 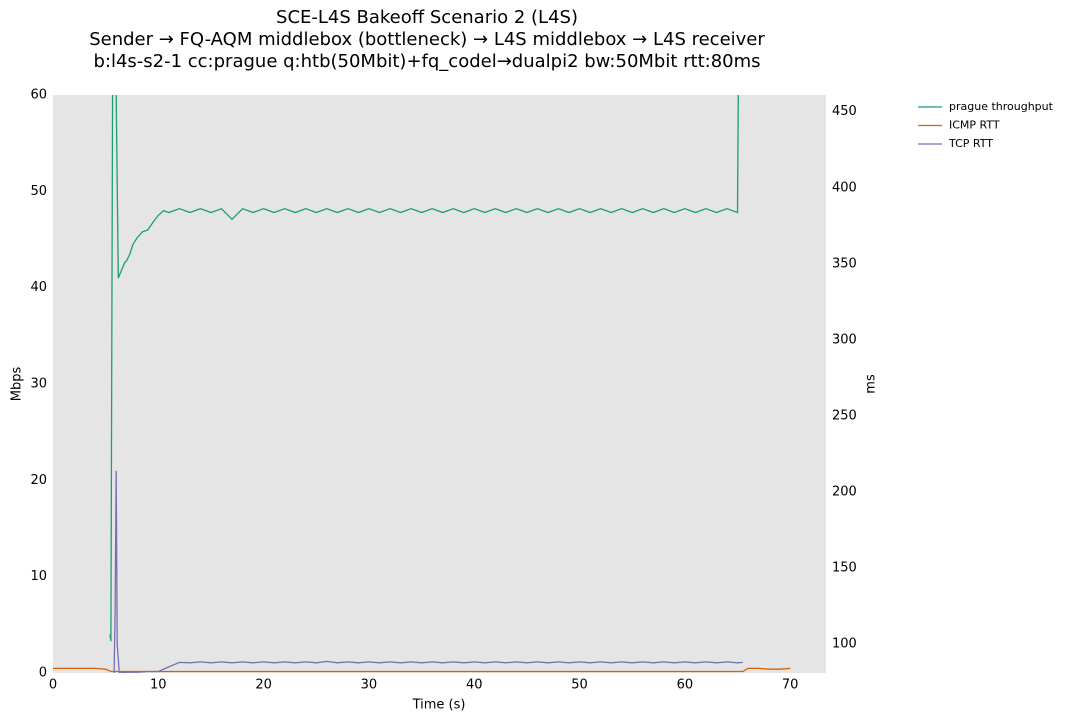 I want to click on x-tick-label: 0, so click(x=53, y=685).